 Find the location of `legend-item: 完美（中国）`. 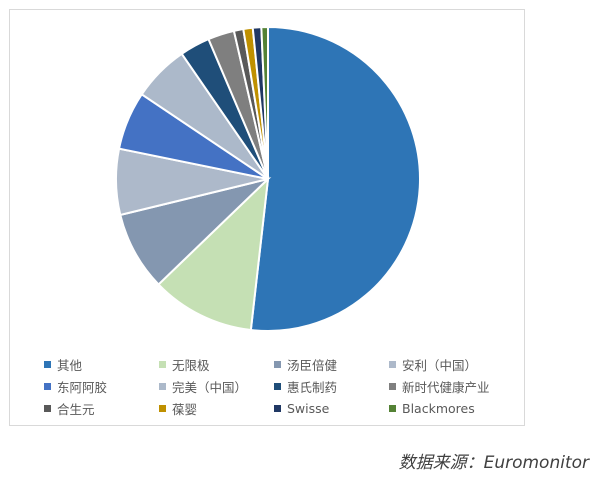

legend-item: 完美（中国） is located at coordinates (216, 386).